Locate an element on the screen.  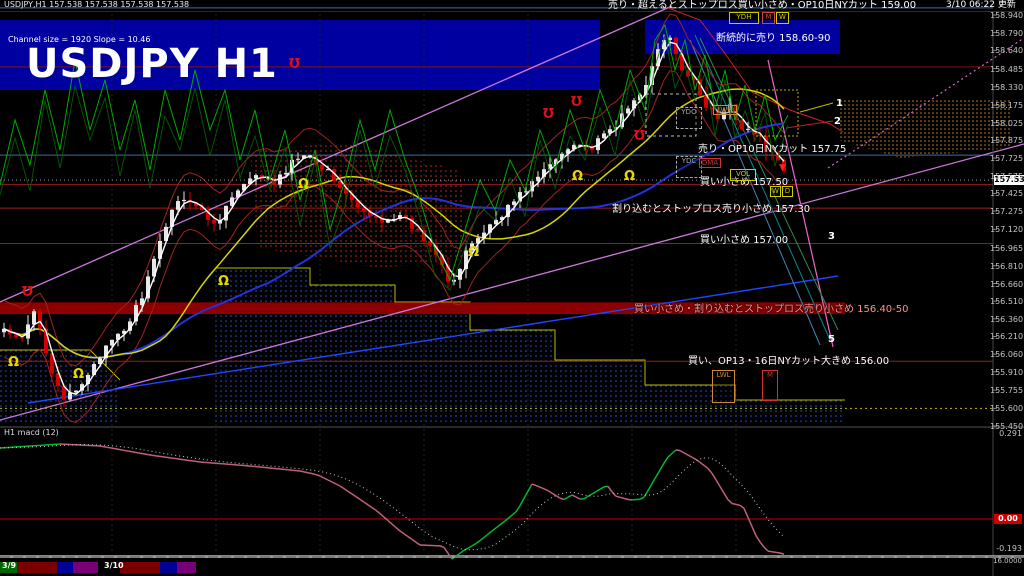
price-axis-label: 158.940 is located at coordinates (1007, 15).